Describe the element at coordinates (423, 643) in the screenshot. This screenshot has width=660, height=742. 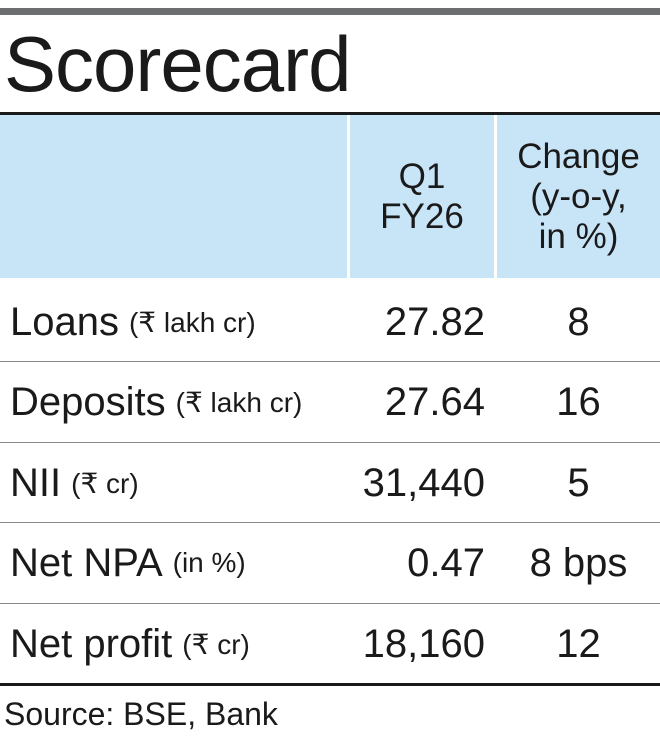
I see `row-value: 18,160` at that location.